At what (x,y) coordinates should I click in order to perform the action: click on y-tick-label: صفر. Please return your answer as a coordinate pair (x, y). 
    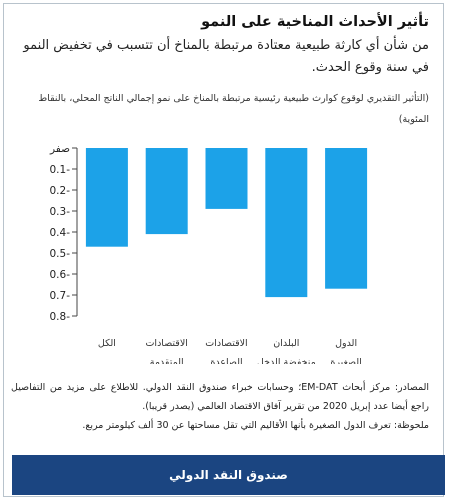
    Looking at the image, I should click on (59, 149).